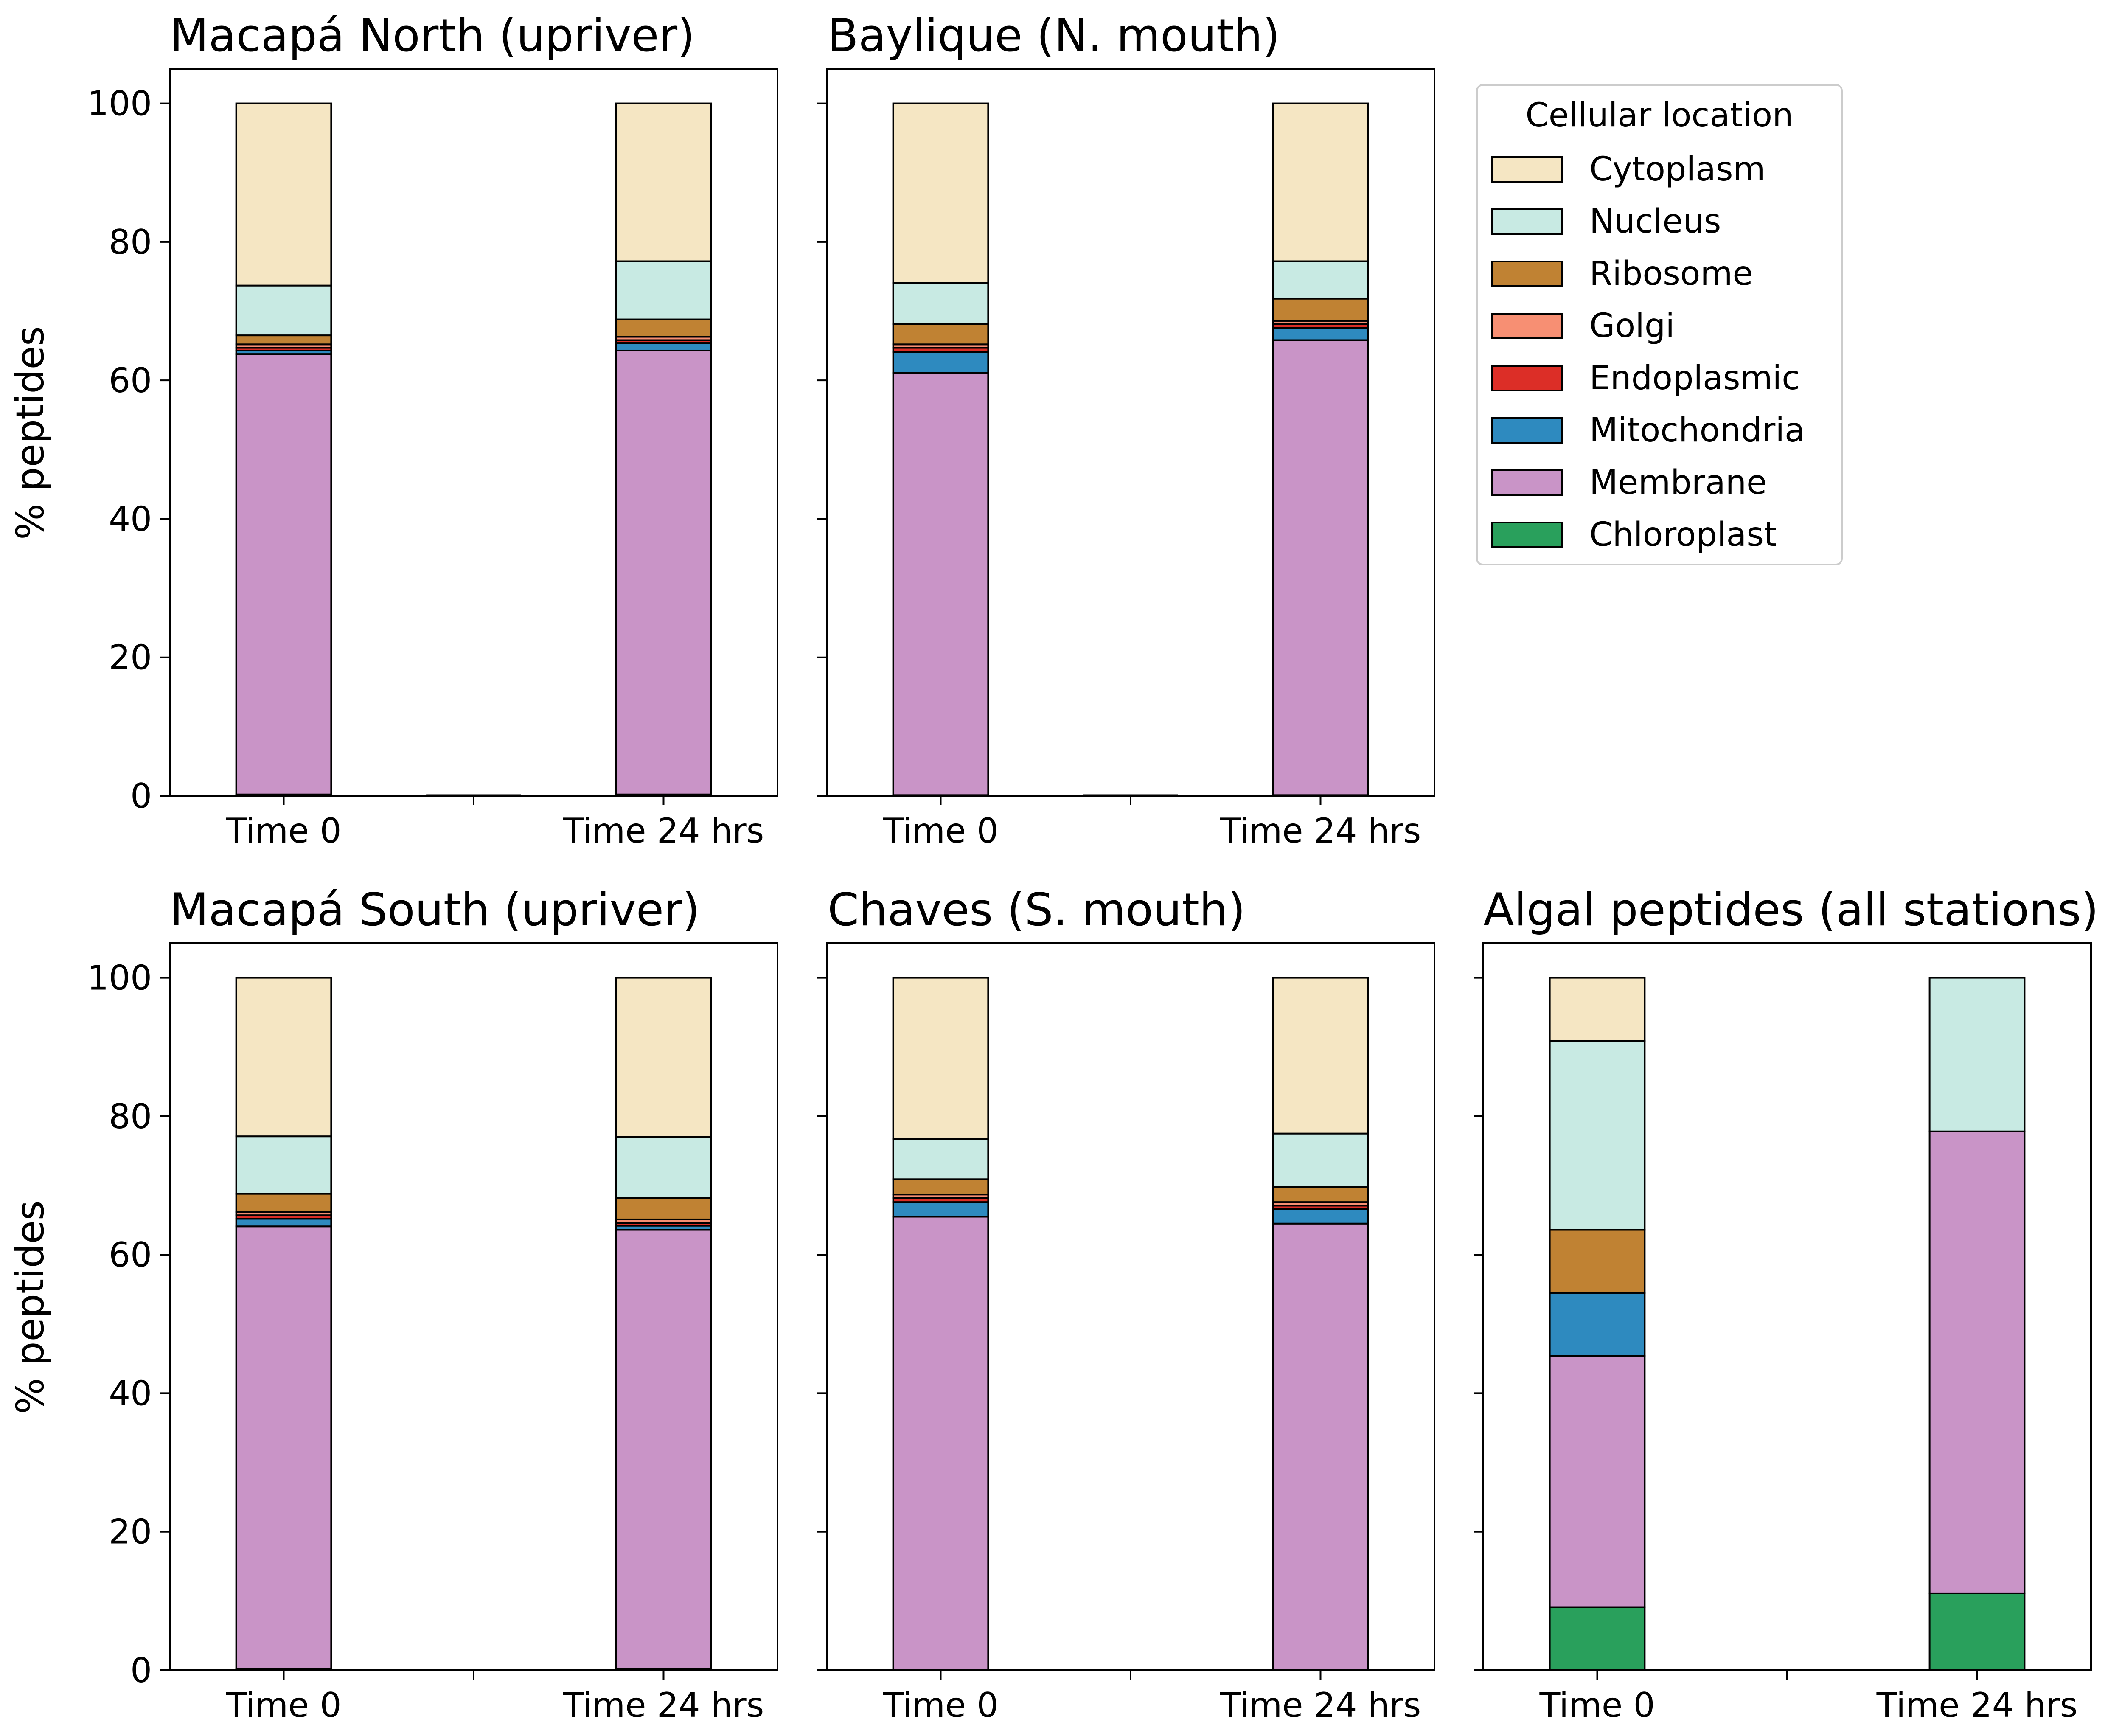 The height and width of the screenshot is (1736, 2122). I want to click on legend-item-endoplasmic: Endoplasmic, so click(1645, 378).